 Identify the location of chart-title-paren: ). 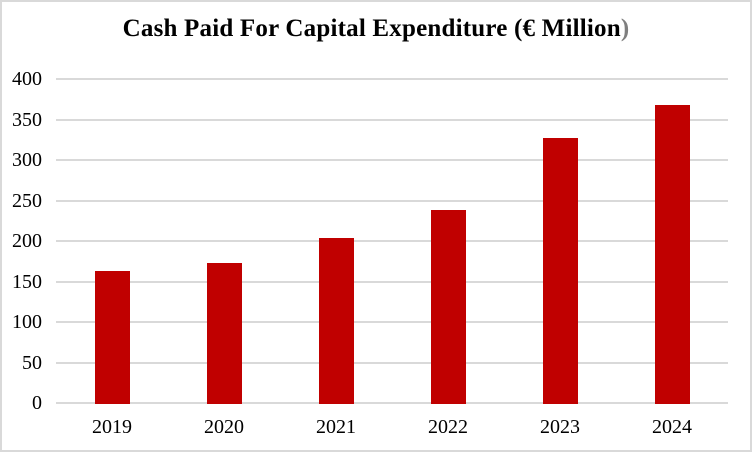
(625, 28).